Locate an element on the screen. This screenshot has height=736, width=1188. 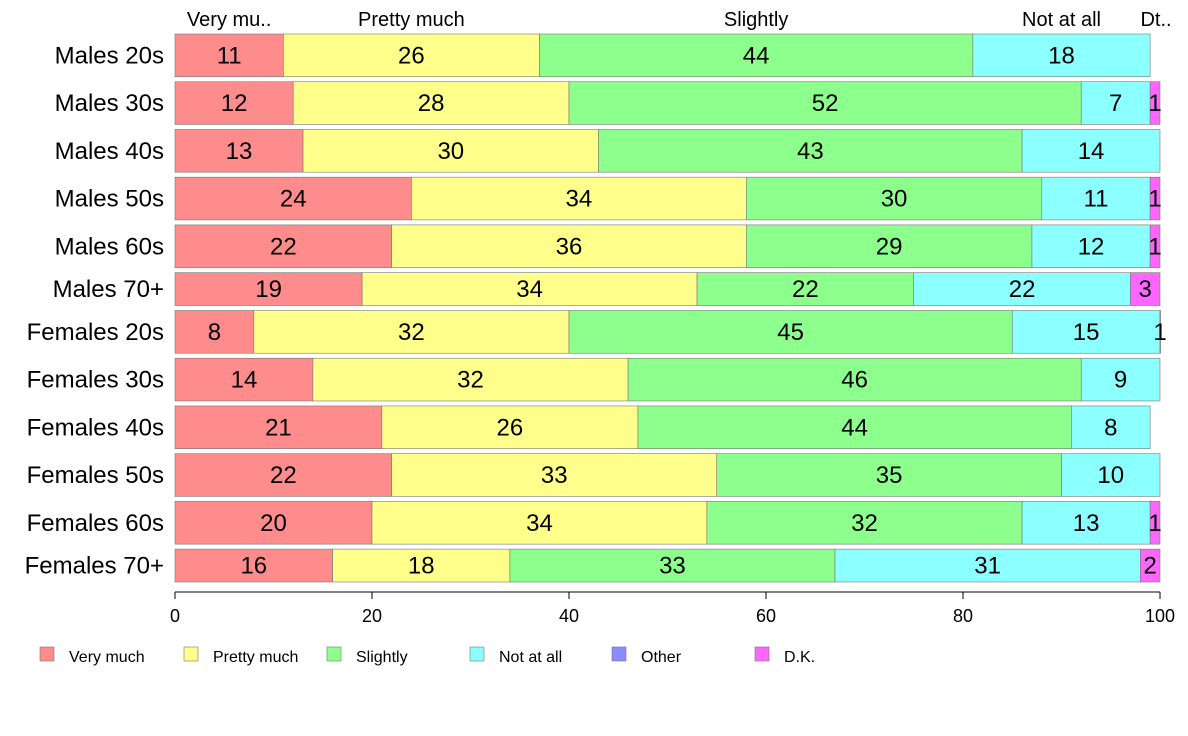
data-label-males-20s-very-much: 11 is located at coordinates (229, 55).